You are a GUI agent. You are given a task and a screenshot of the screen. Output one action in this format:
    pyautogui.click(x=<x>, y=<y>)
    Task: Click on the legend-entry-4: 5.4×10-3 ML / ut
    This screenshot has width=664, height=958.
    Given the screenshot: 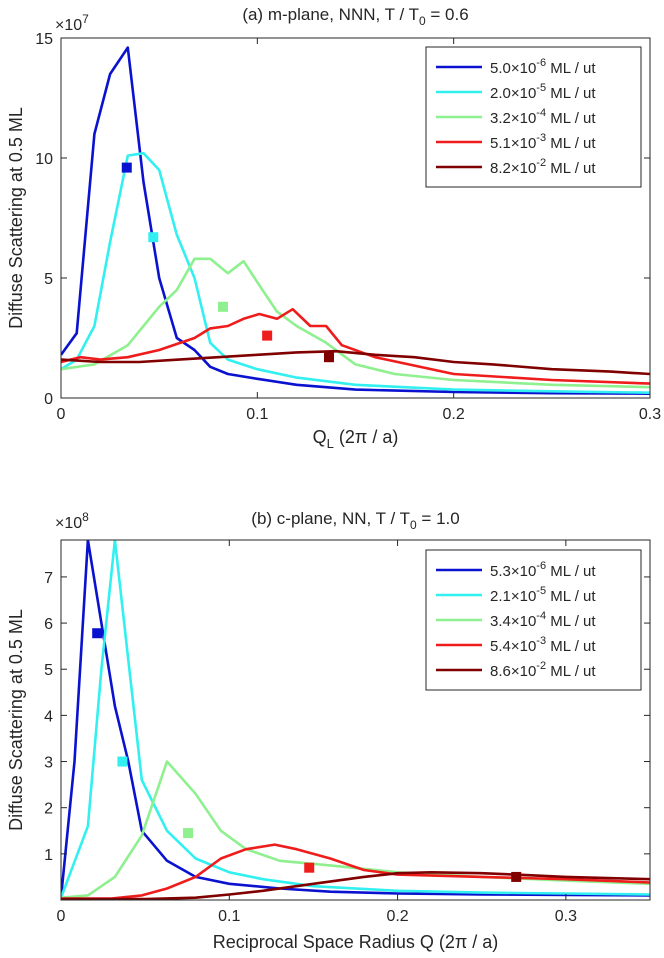 What is the action you would take?
    pyautogui.click(x=543, y=645)
    